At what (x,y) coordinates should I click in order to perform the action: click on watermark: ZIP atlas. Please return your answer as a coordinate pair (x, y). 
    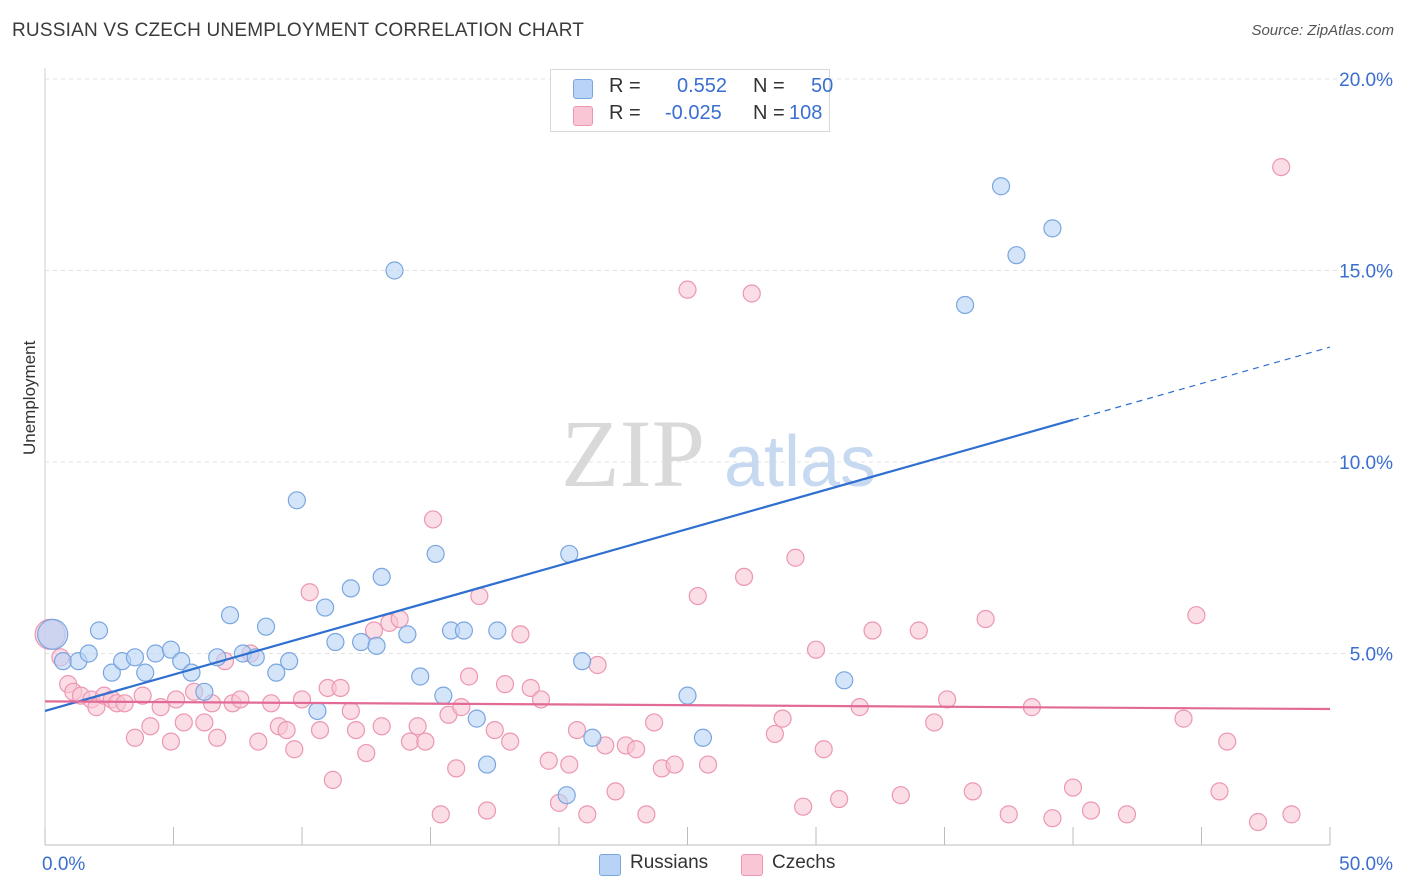
    Looking at the image, I should click on (718, 453).